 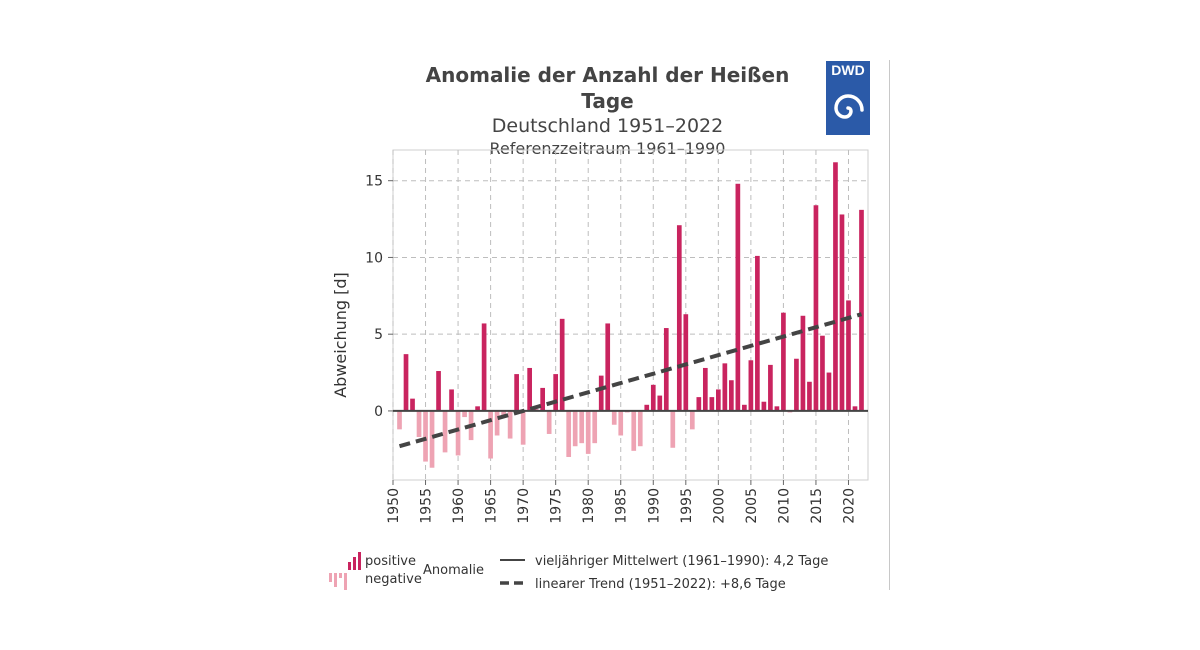 I want to click on bar-2018, so click(x=835, y=286).